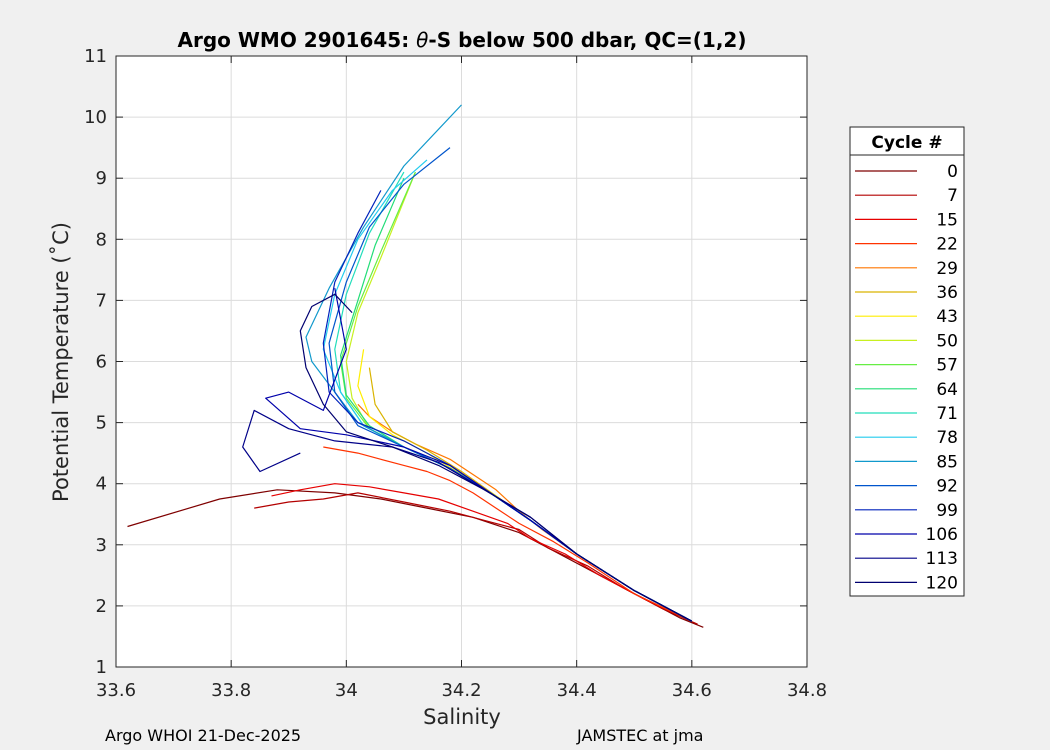  I want to click on y-tick-label: 9, so click(101, 178).